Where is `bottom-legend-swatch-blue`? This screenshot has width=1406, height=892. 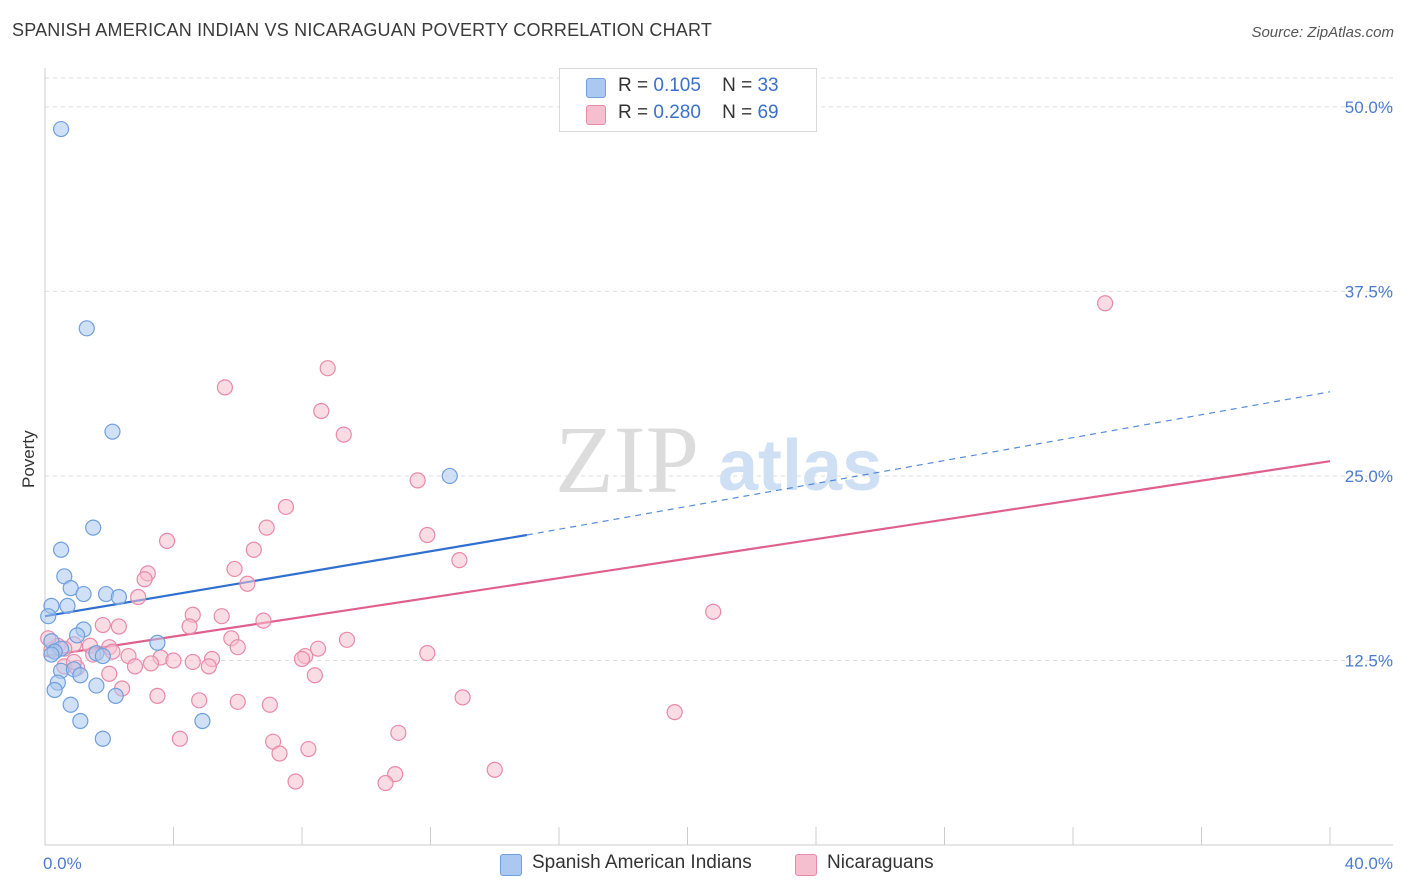
bottom-legend-swatch-blue is located at coordinates (511, 865).